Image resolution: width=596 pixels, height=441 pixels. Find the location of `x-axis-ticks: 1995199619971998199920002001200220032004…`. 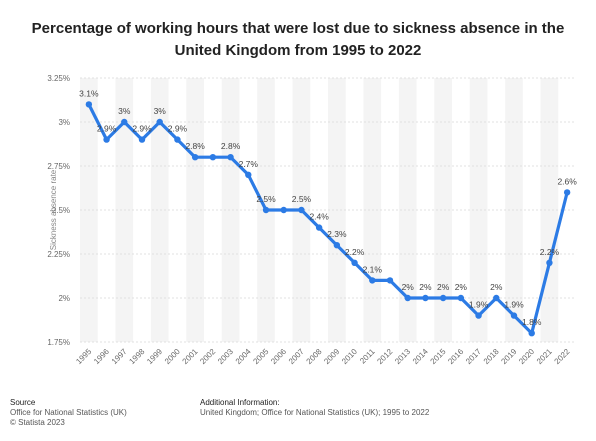

x-axis-ticks: 1995199619971998199920002001200220032004… is located at coordinates (323, 356).